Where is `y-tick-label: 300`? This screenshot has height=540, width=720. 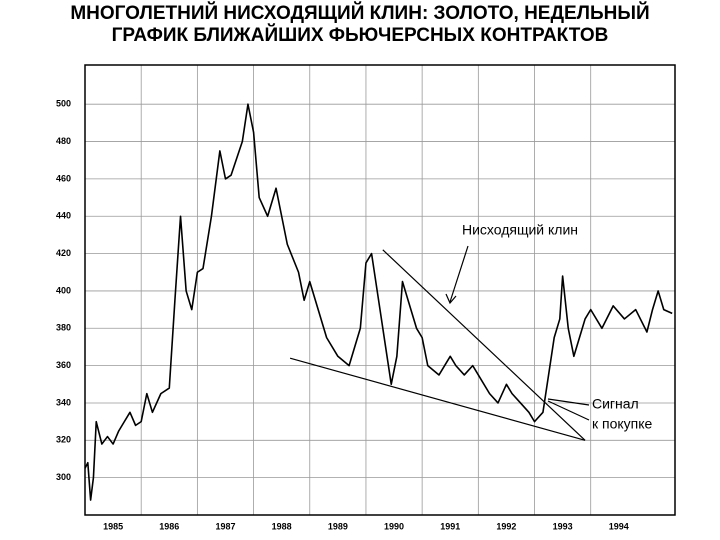 y-tick-label: 300 is located at coordinates (63, 477).